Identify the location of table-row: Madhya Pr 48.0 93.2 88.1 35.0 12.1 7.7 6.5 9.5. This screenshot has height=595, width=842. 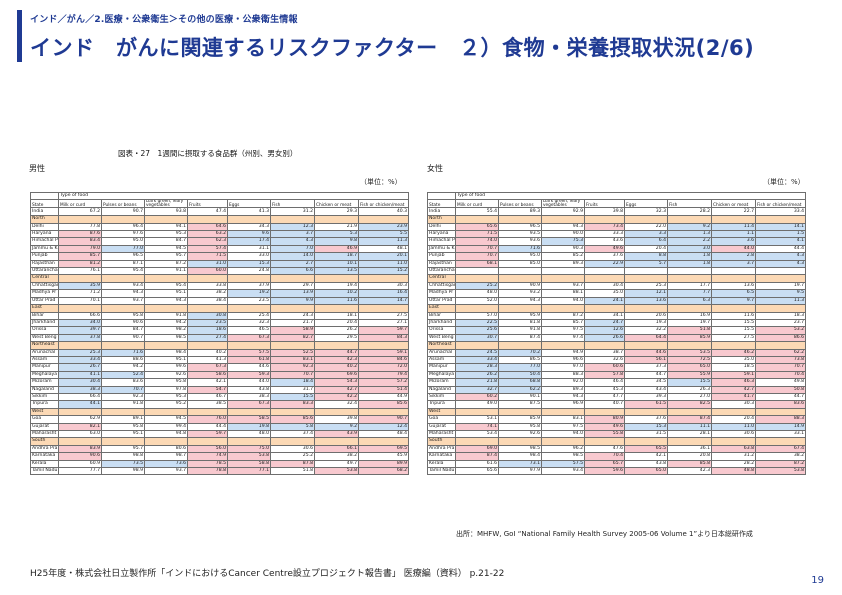
(617, 293).